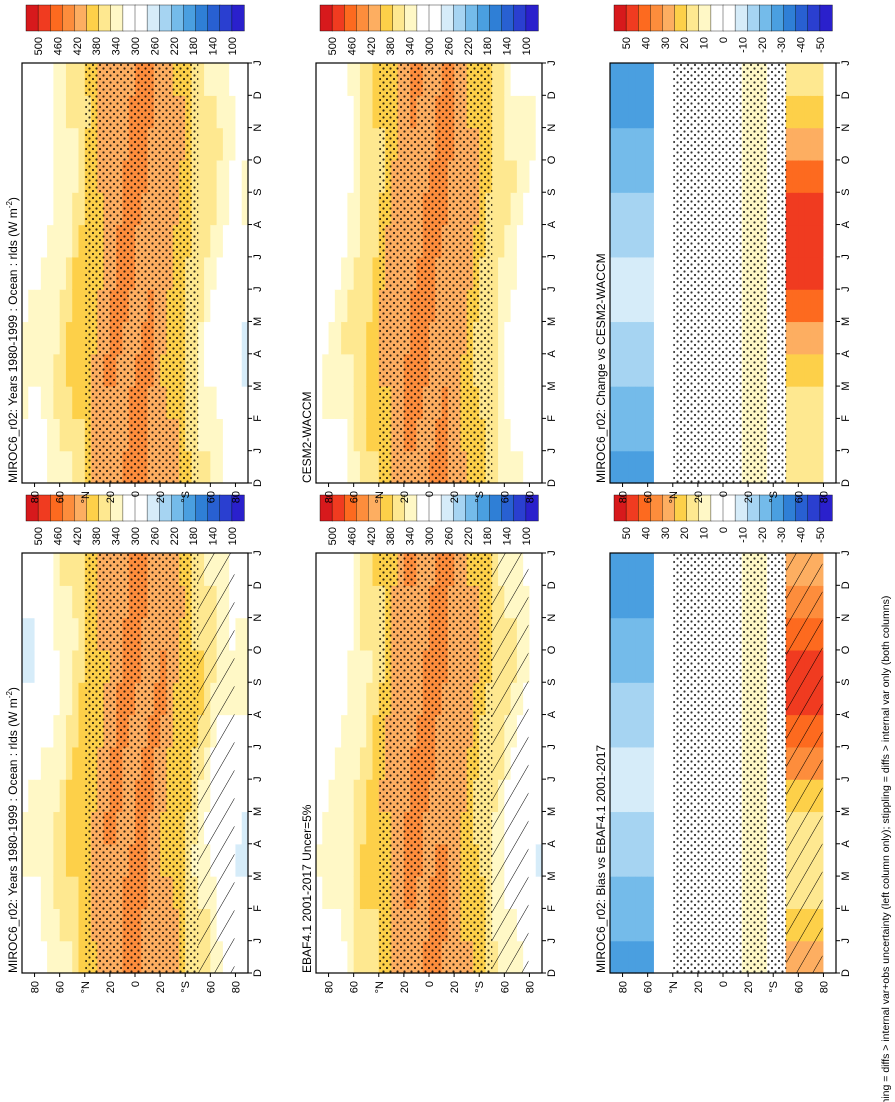 The image size is (895, 1102). What do you see at coordinates (430, 984) in the screenshot?
I see `lat-tick-label: 0` at bounding box center [430, 984].